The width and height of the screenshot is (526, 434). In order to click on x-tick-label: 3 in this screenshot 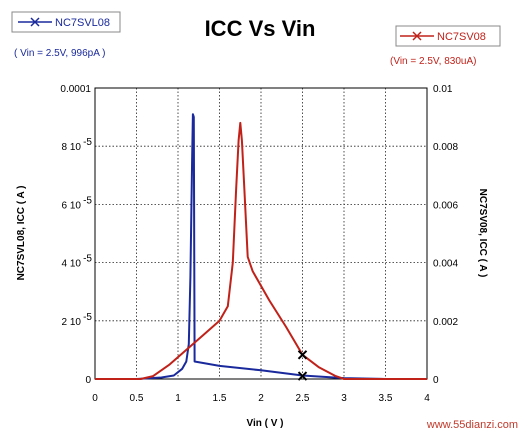, I will do `click(344, 398)`.